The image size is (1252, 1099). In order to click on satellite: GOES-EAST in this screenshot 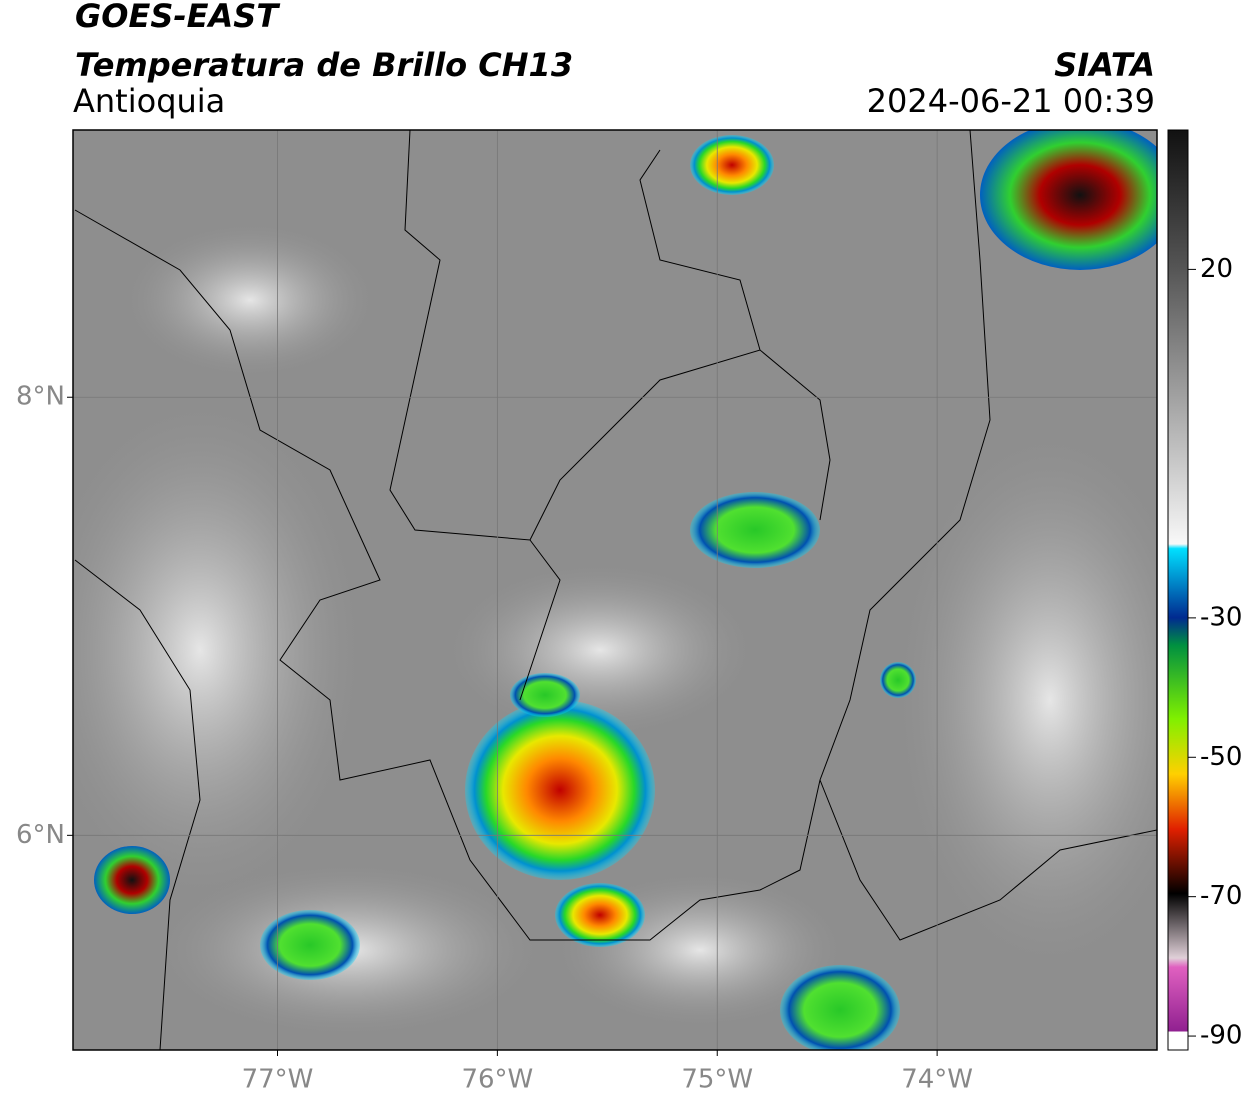, I will do `click(177, 17)`.